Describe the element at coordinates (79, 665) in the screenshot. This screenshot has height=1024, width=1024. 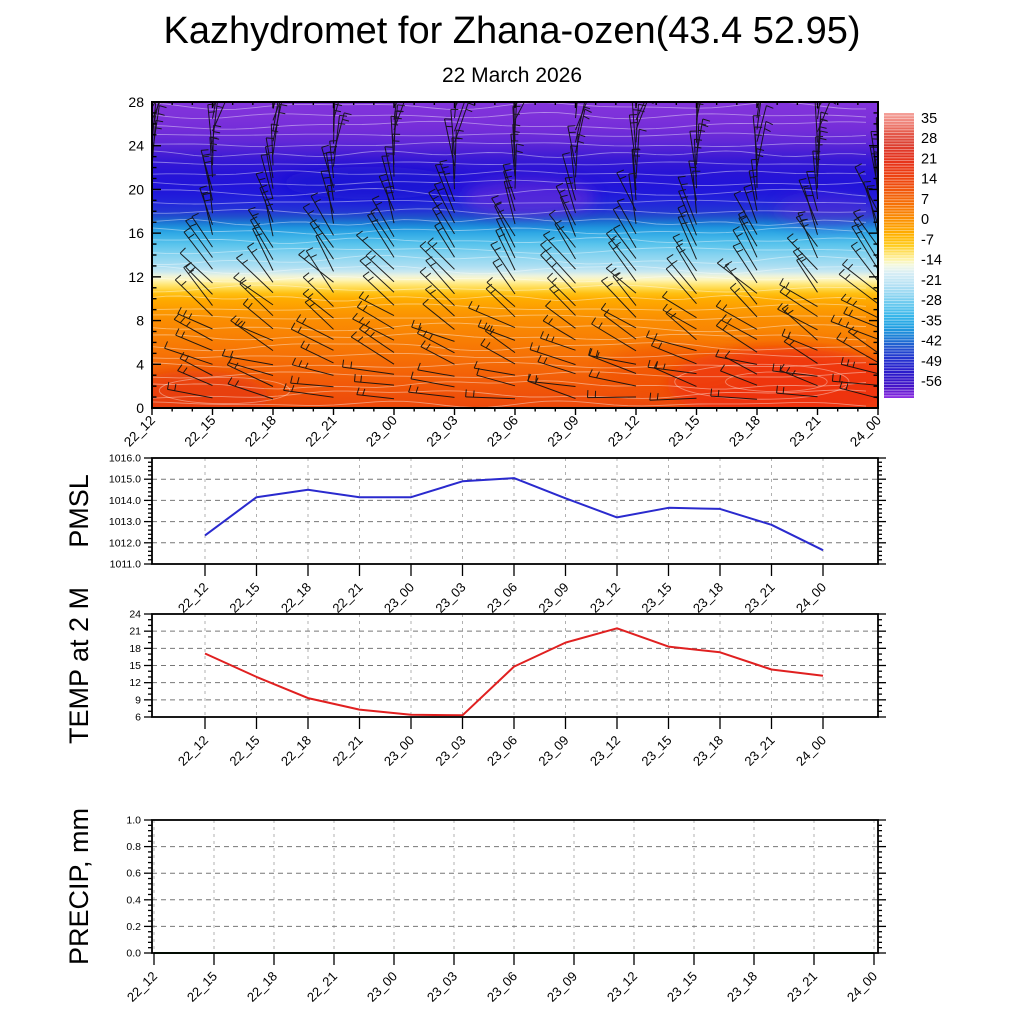
I see `temp-2m-axis-title: TEMP at 2 M` at that location.